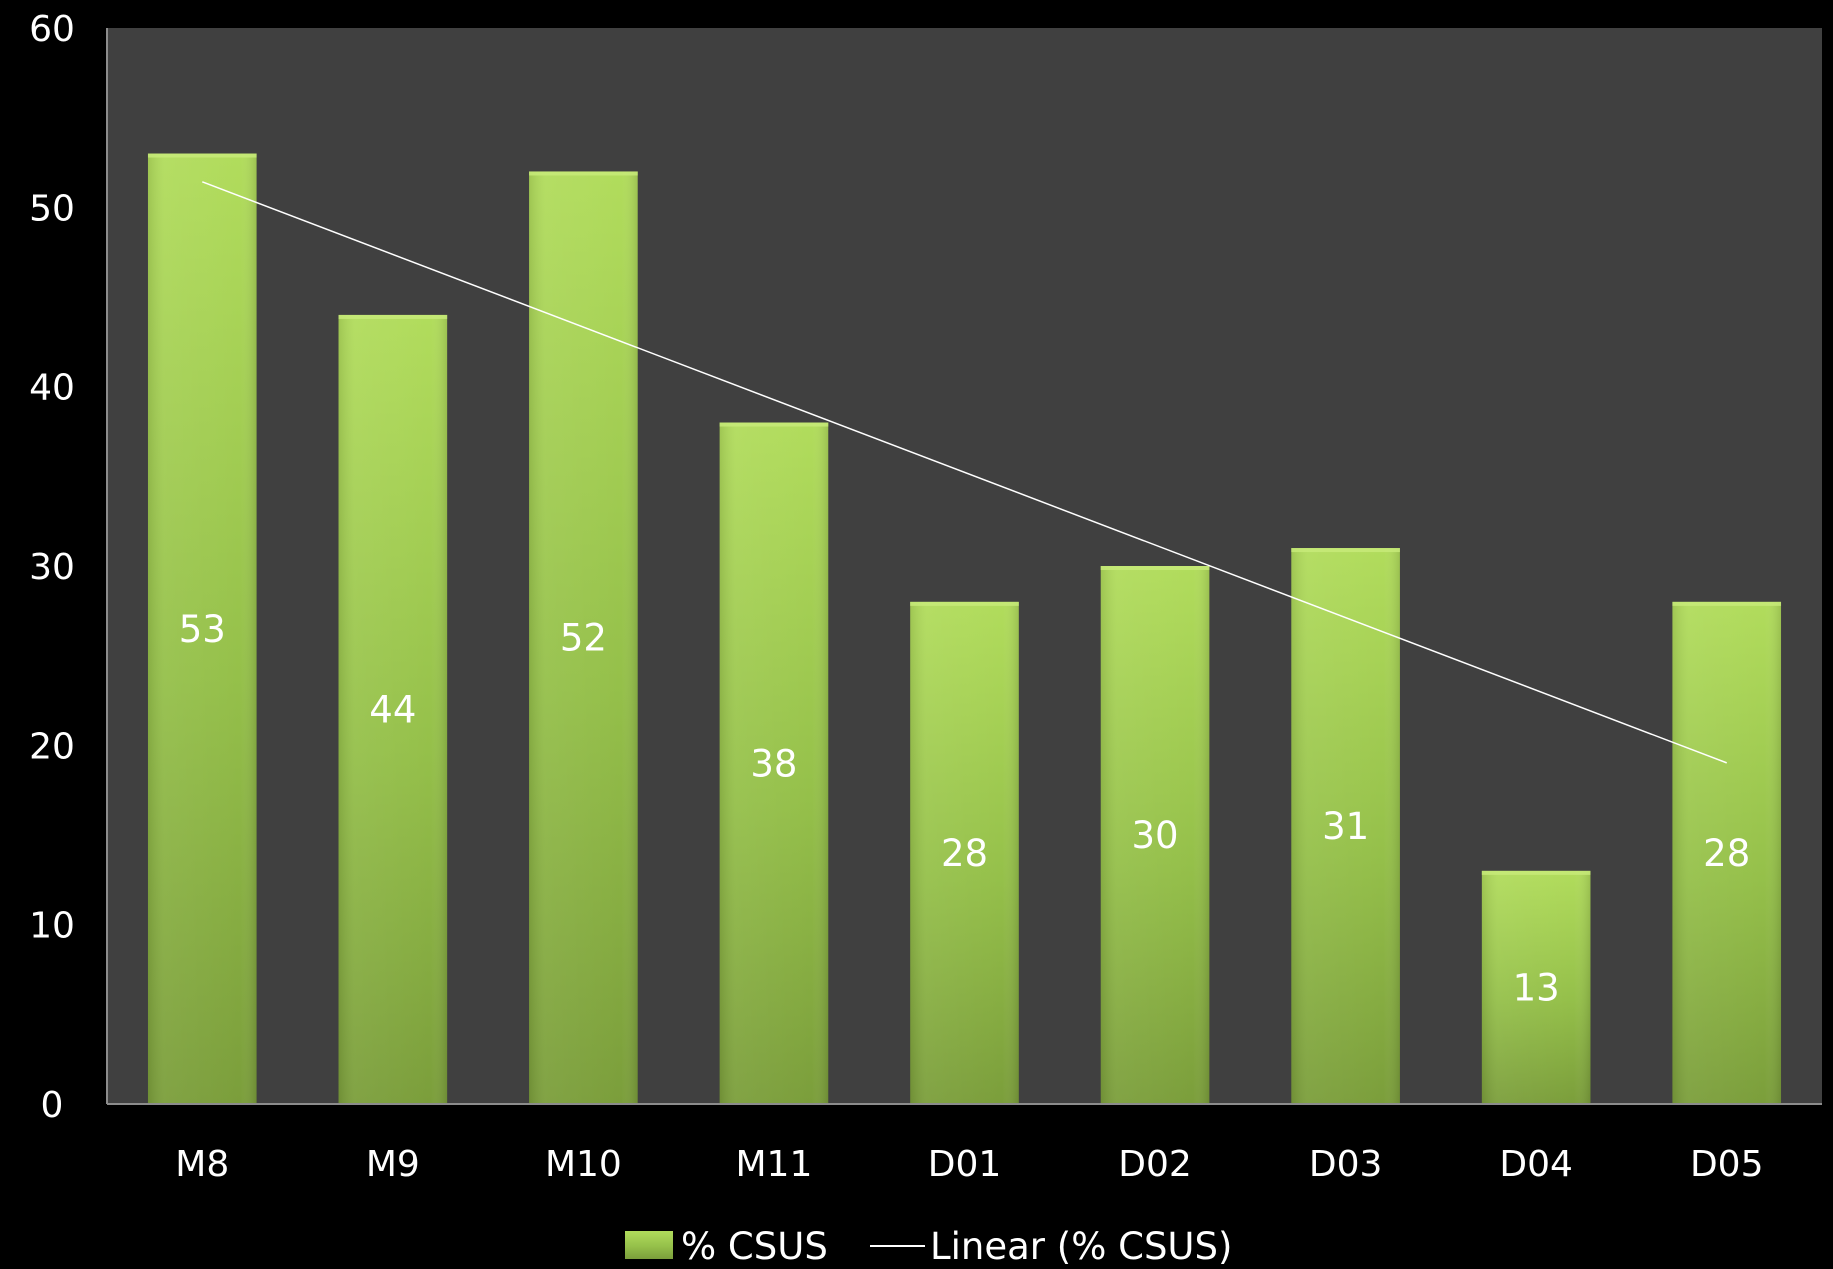  What do you see at coordinates (52, 29) in the screenshot?
I see `y-tick-label: 60` at bounding box center [52, 29].